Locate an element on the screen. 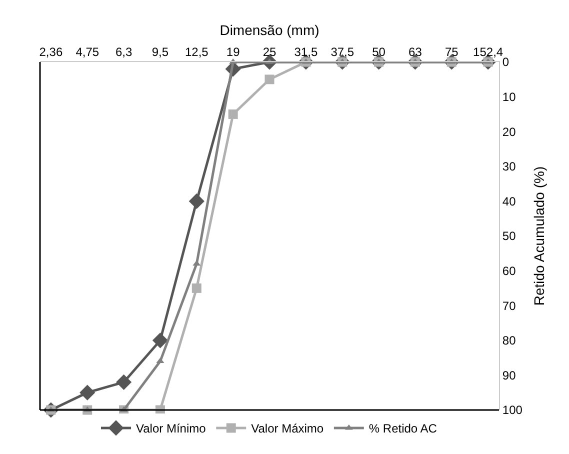 The width and height of the screenshot is (569, 454). x-tick-label: 75 is located at coordinates (451, 52).